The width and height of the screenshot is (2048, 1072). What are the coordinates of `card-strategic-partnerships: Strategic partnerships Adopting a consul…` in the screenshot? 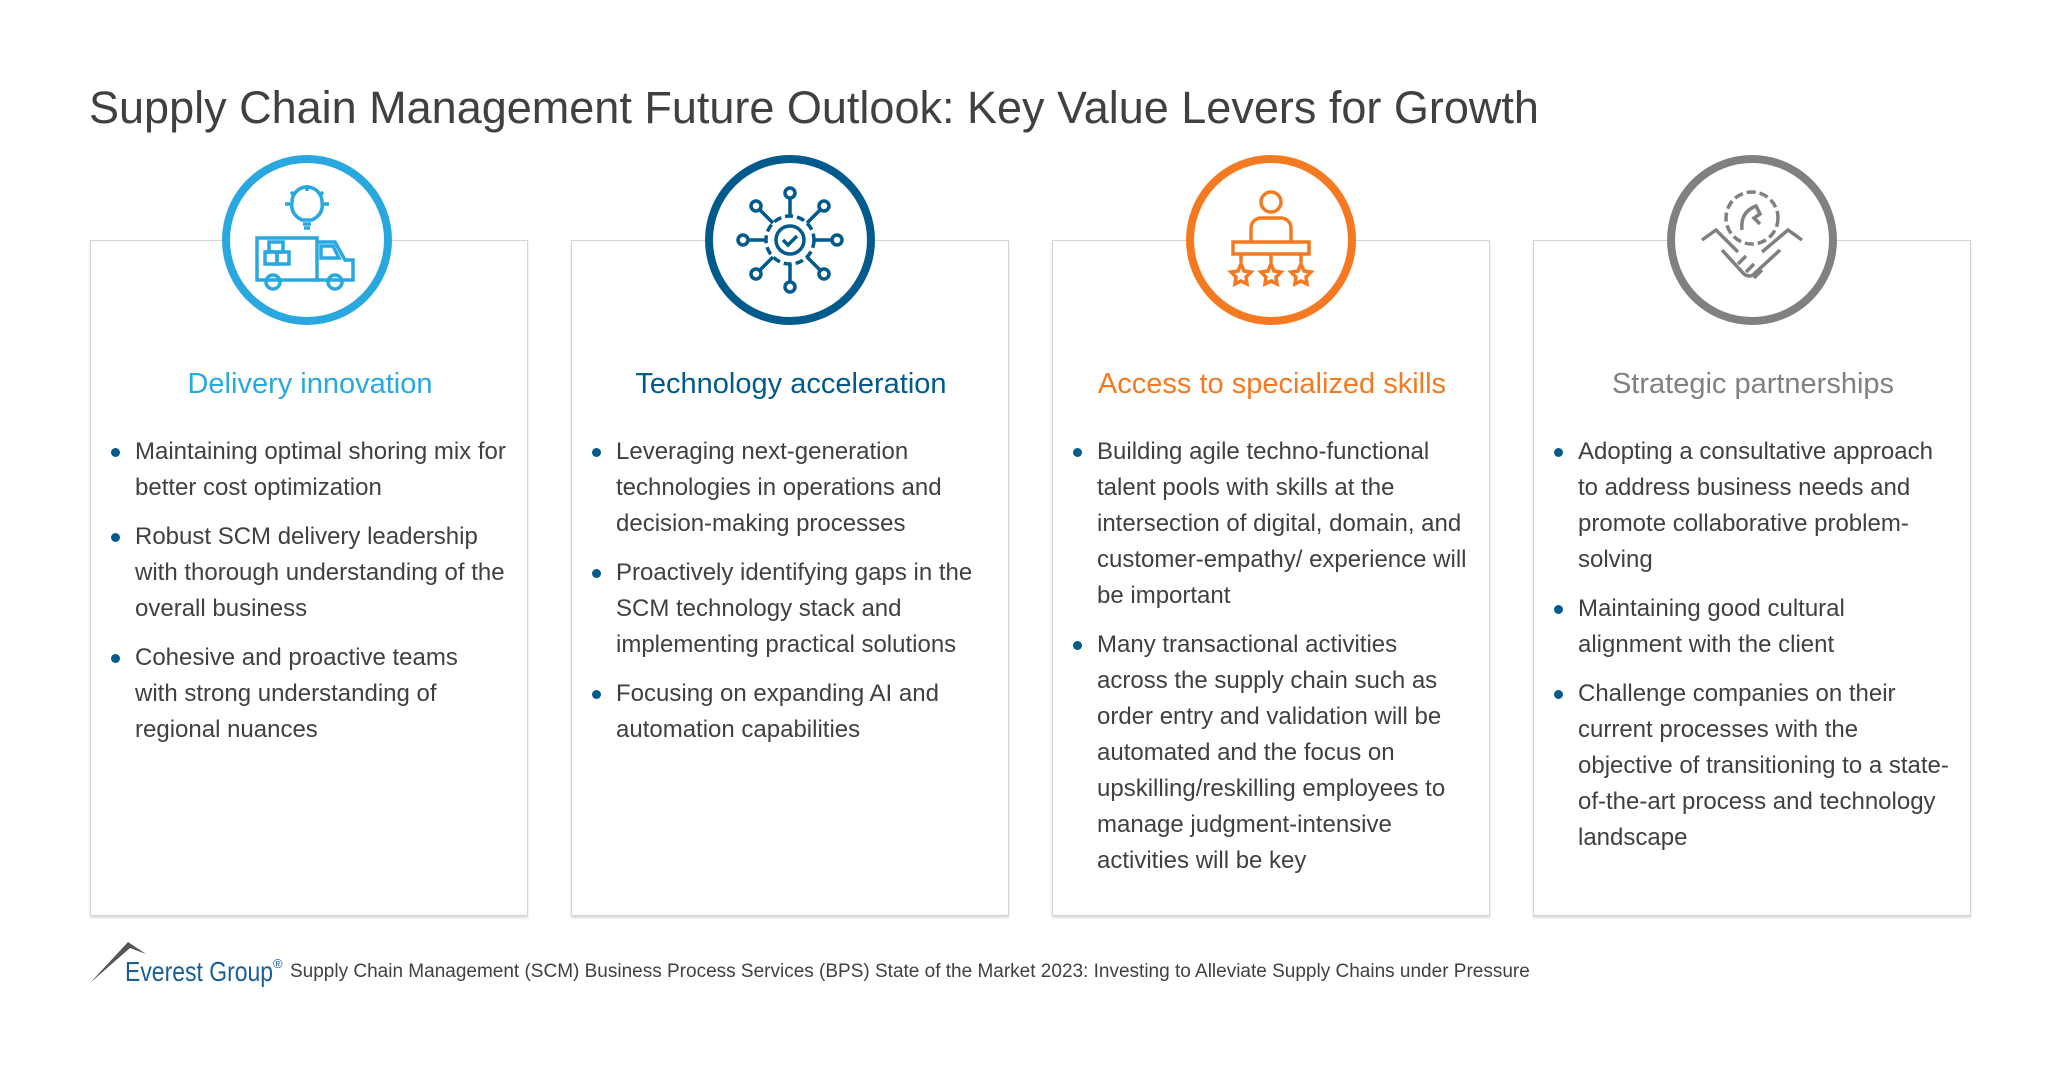 It's located at (1752, 578).